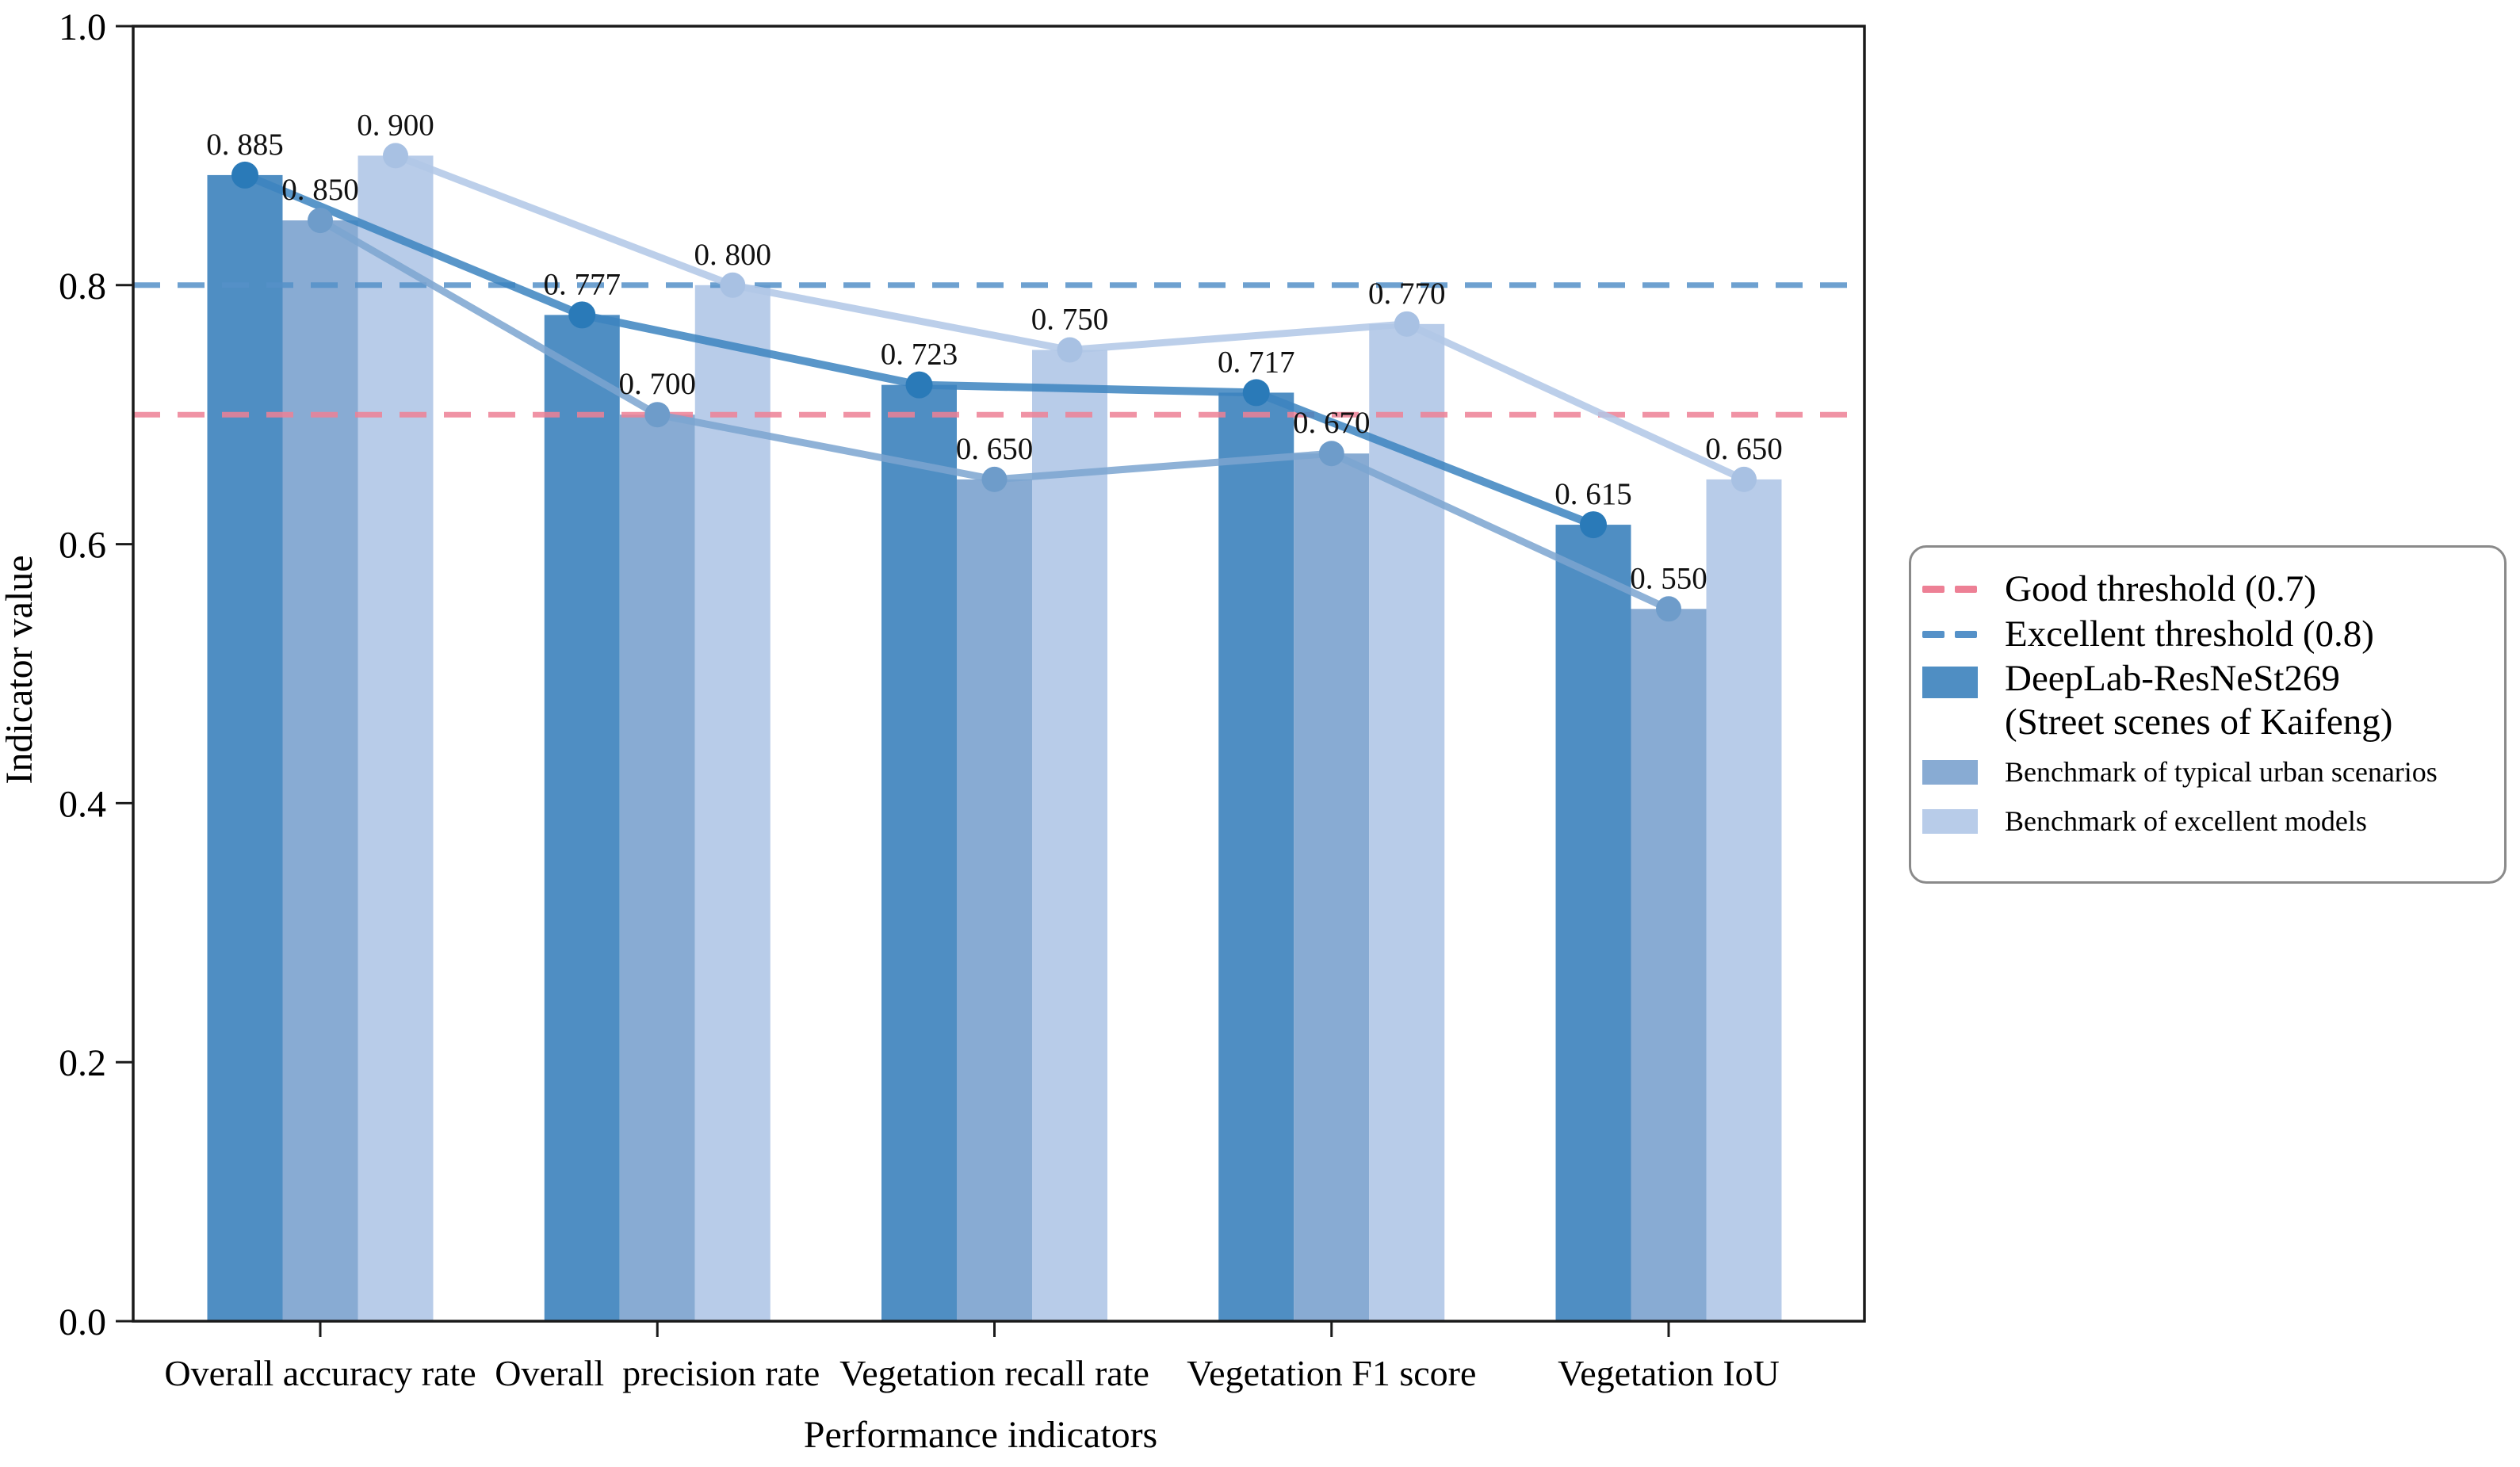  Describe the element at coordinates (2160, 588) in the screenshot. I see `legend-label: Good threshold (0.7)` at that location.